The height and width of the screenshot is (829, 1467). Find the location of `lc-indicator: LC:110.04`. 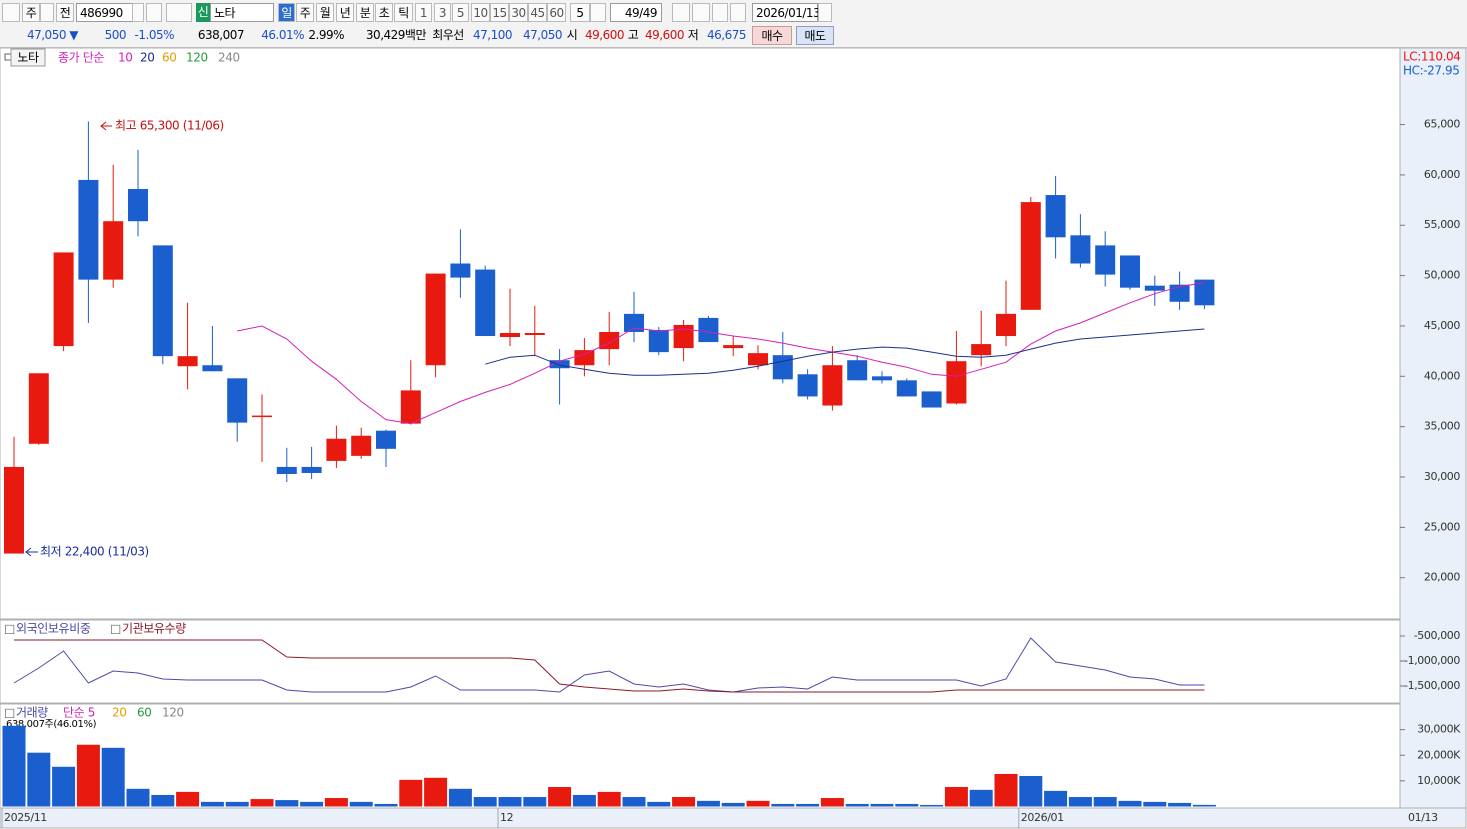

lc-indicator: LC:110.04 is located at coordinates (1432, 57).